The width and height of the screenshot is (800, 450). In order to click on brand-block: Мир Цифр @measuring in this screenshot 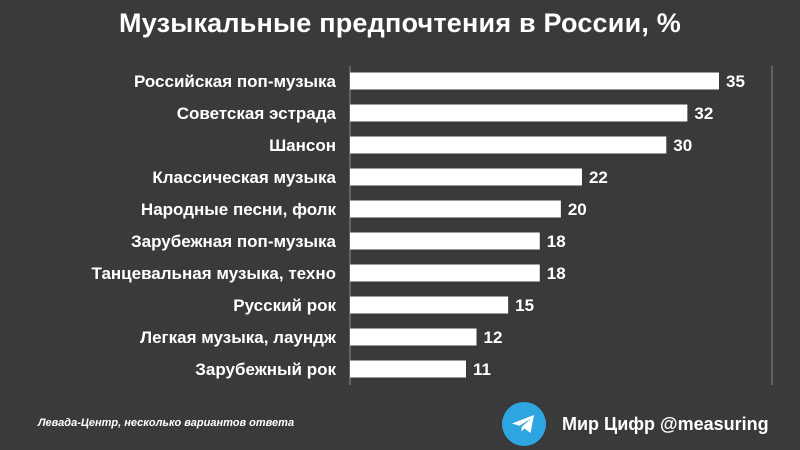, I will do `click(635, 424)`.